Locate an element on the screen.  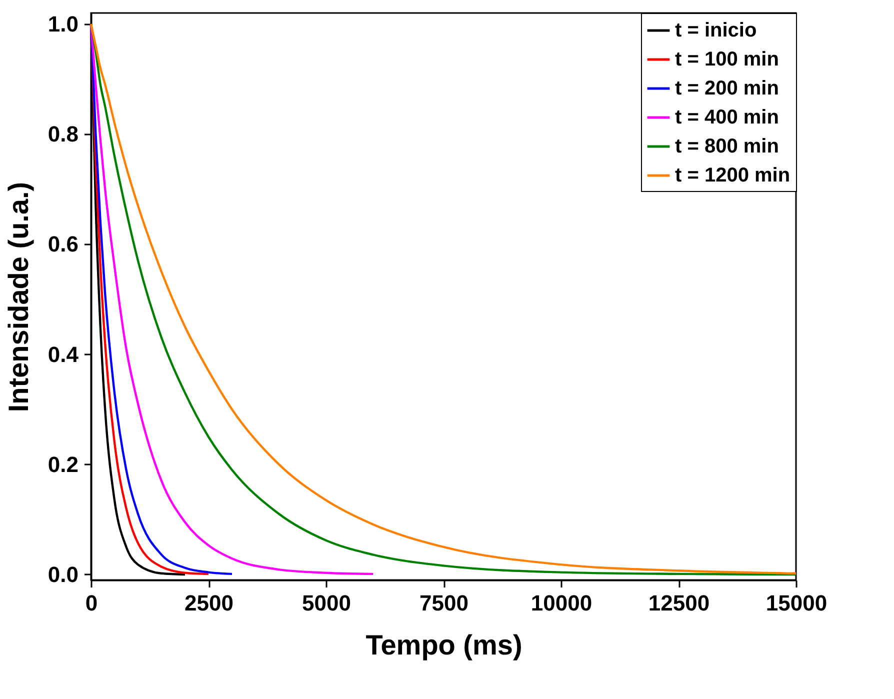
y-tick-label: 0.0 is located at coordinates (63, 574).